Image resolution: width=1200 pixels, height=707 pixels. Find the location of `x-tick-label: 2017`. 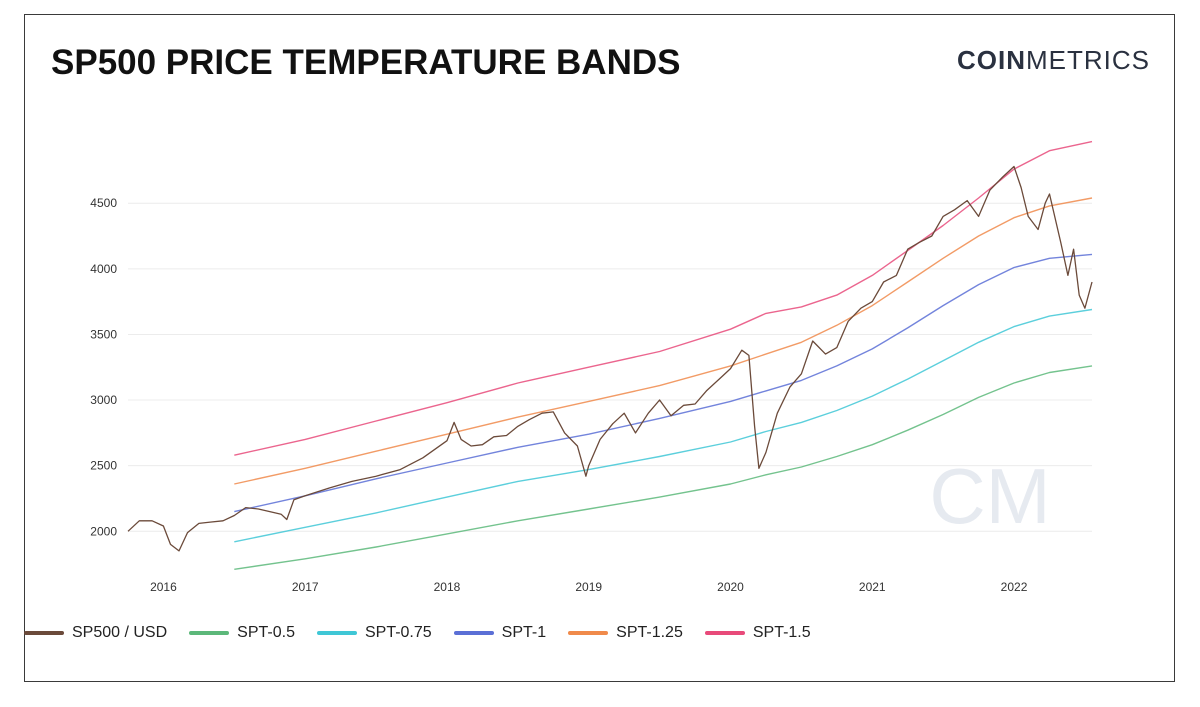

x-tick-label: 2017 is located at coordinates (305, 587).